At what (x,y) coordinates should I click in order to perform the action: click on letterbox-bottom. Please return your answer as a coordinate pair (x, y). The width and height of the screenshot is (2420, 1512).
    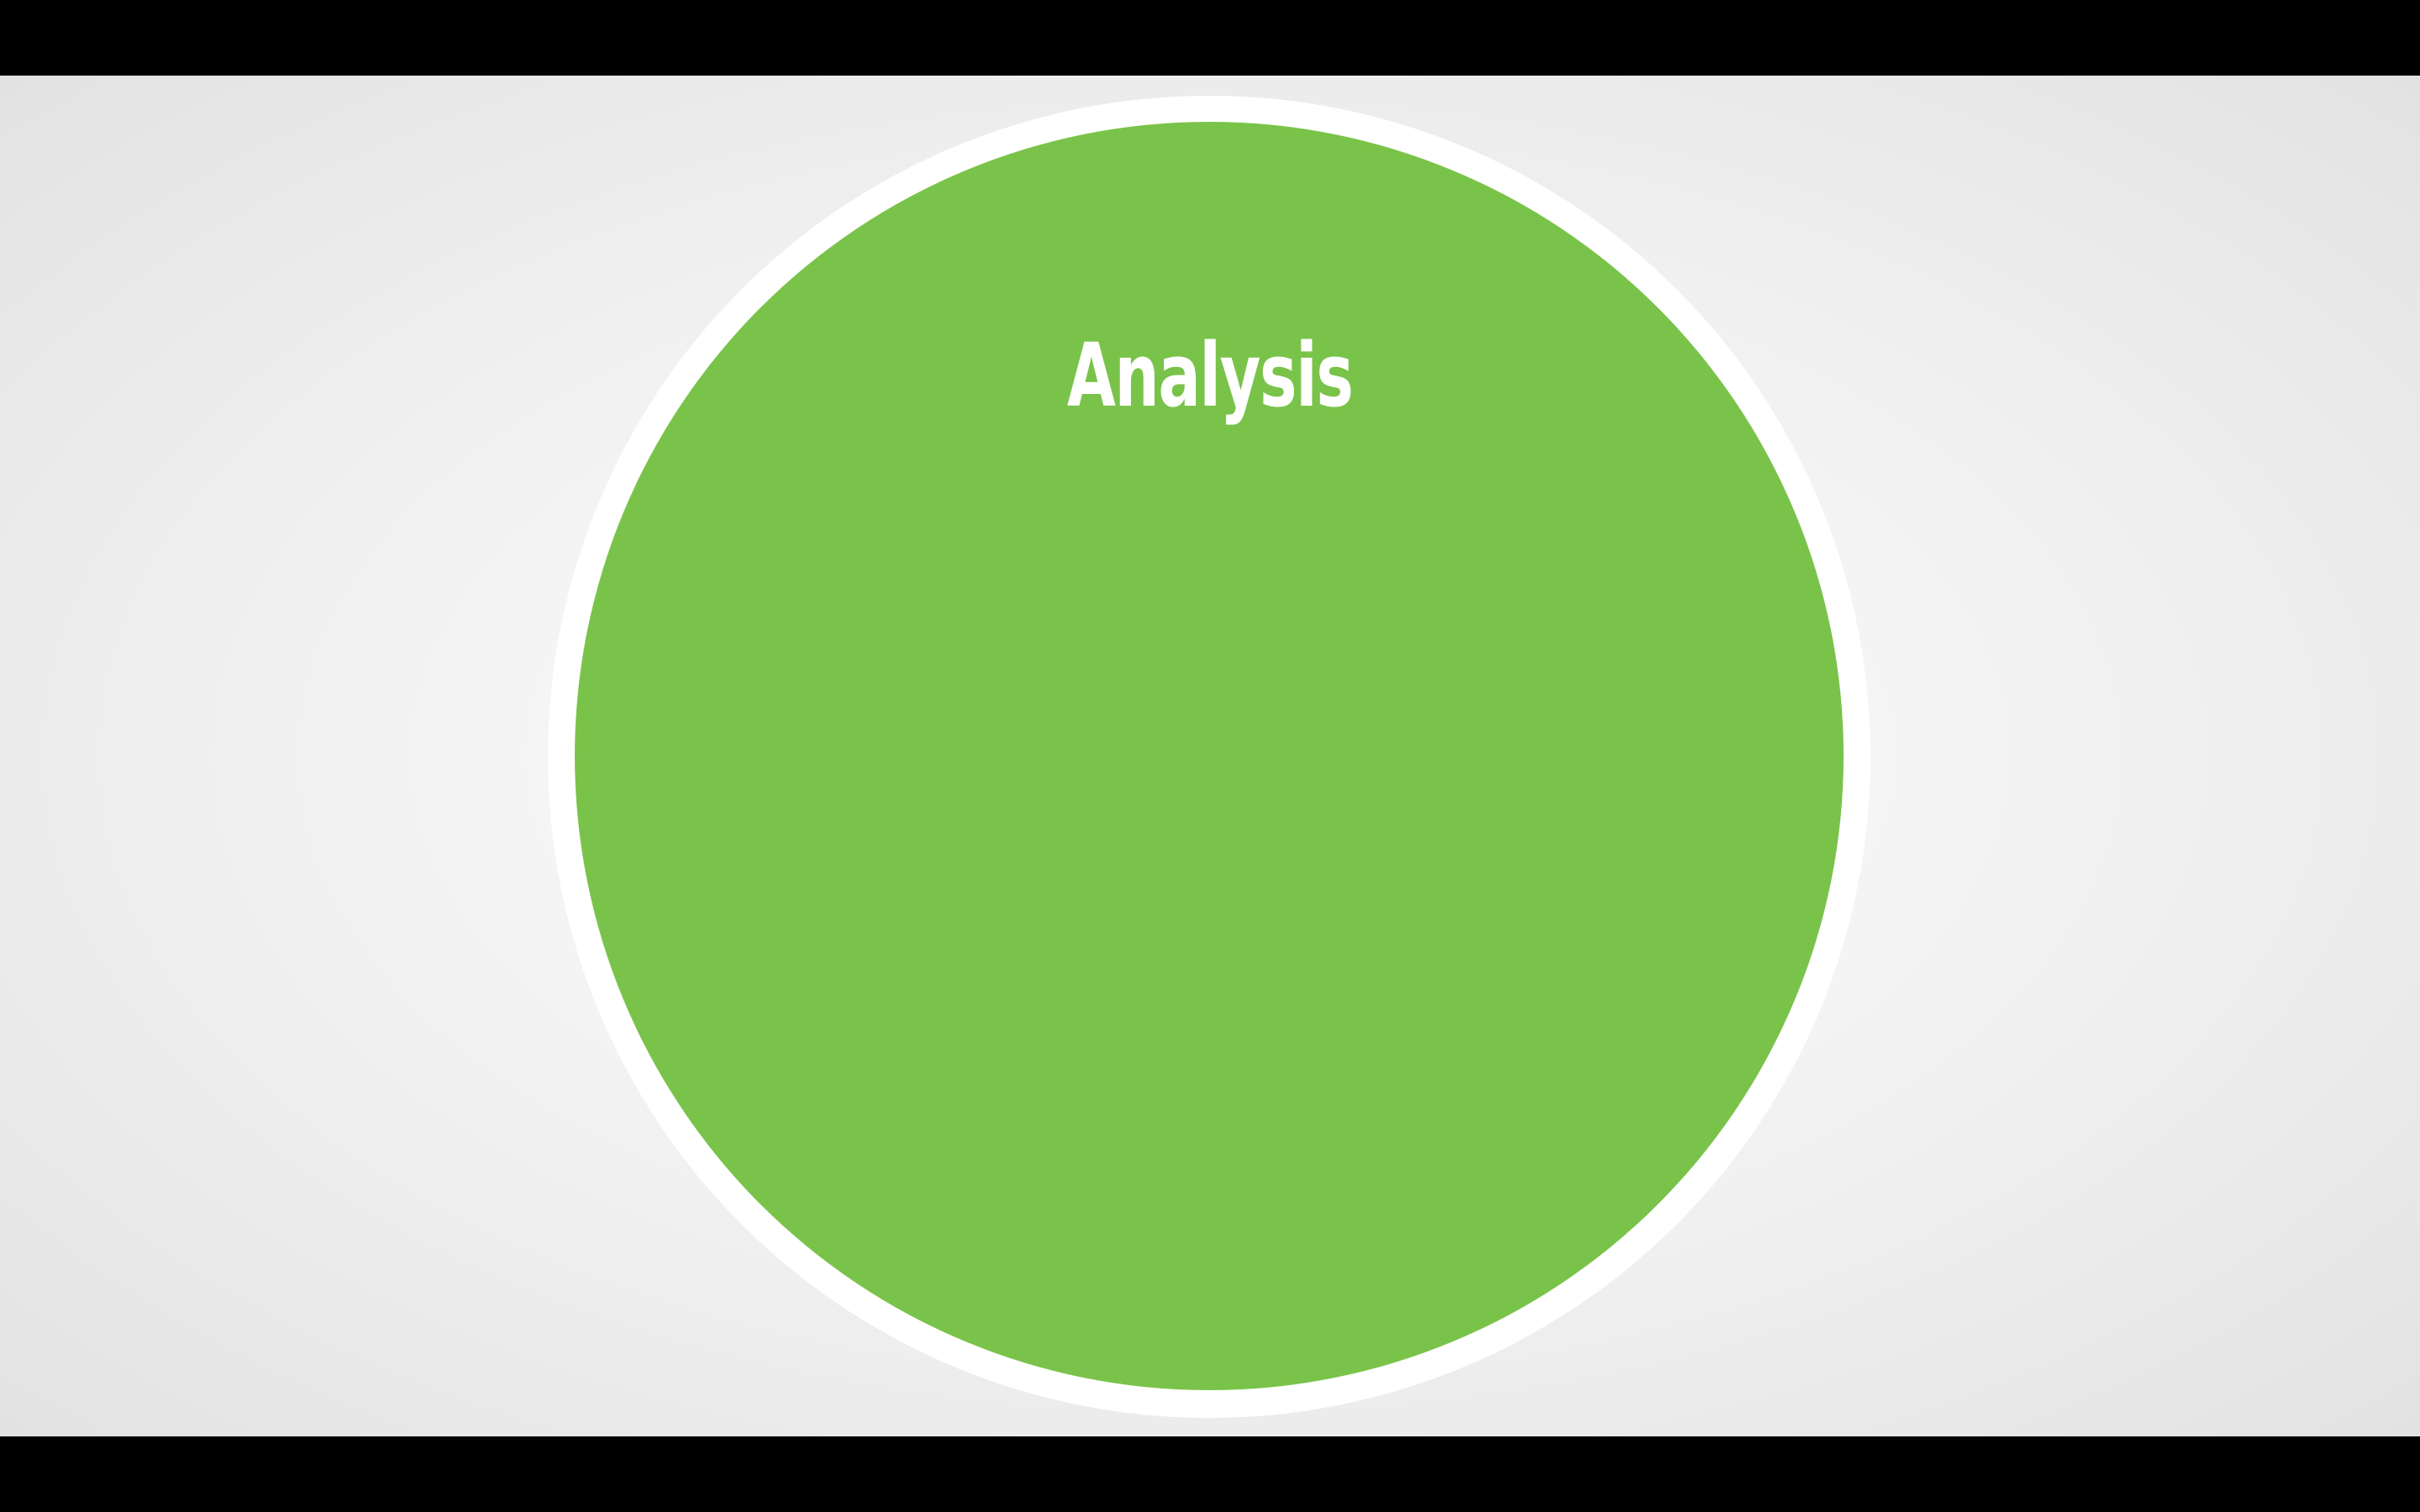
    Looking at the image, I should click on (1210, 1474).